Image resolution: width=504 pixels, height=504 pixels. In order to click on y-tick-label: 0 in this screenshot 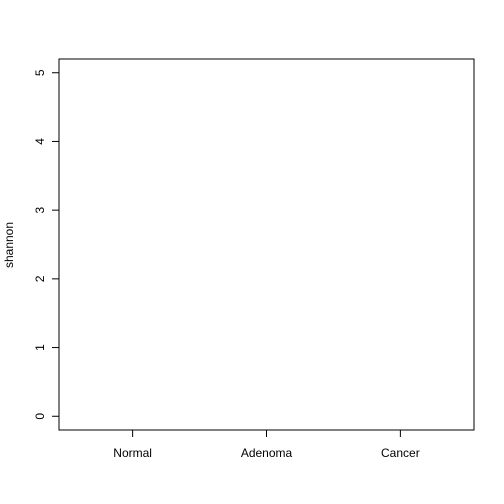, I will do `click(40, 416)`.